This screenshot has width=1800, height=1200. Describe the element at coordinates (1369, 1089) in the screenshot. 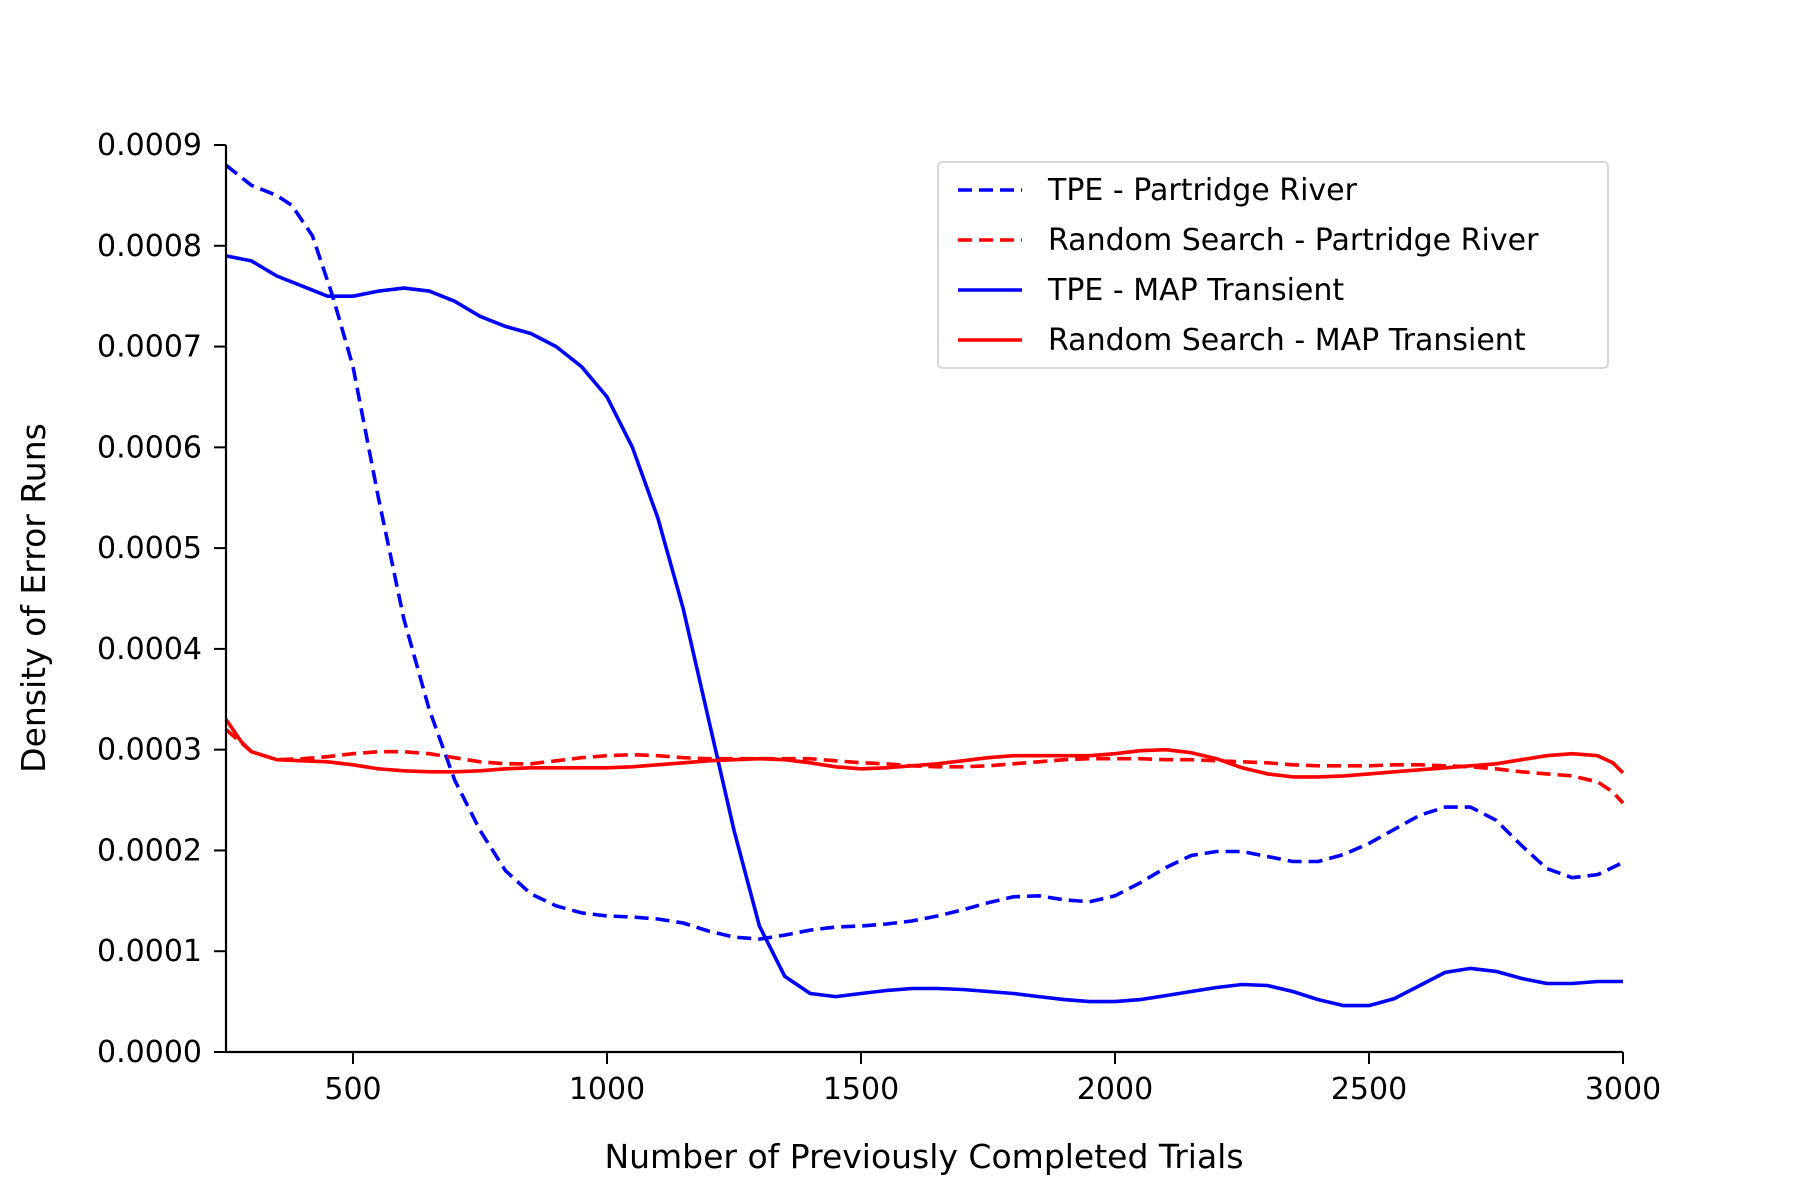

I see `x-tick-label: 2500` at that location.